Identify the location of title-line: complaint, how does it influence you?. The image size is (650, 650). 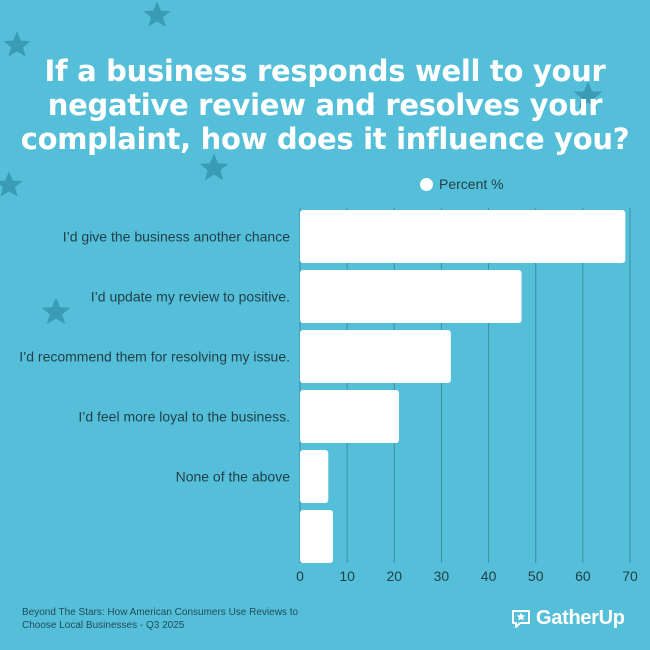
(325, 139).